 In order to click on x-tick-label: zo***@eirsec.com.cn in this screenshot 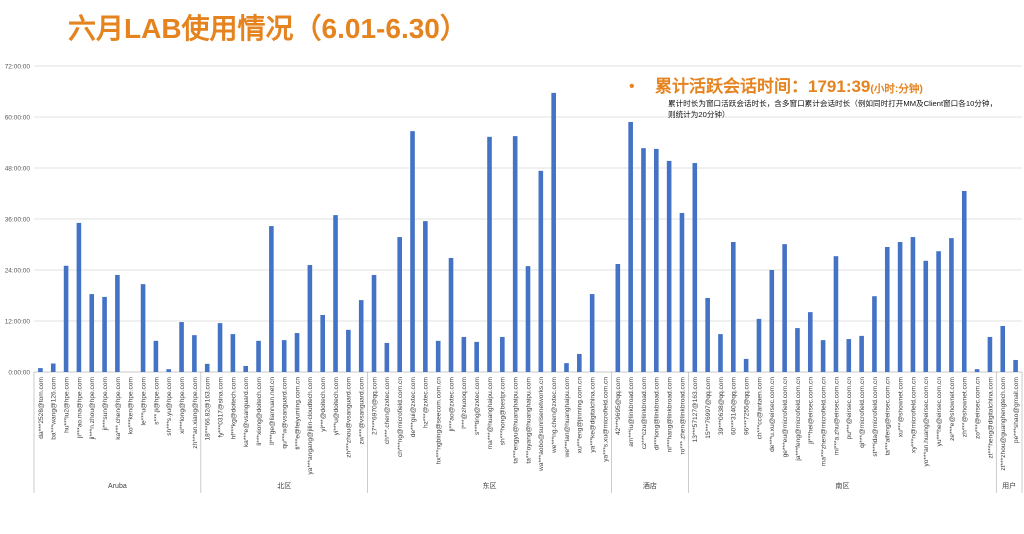, I will do `click(977, 408)`.